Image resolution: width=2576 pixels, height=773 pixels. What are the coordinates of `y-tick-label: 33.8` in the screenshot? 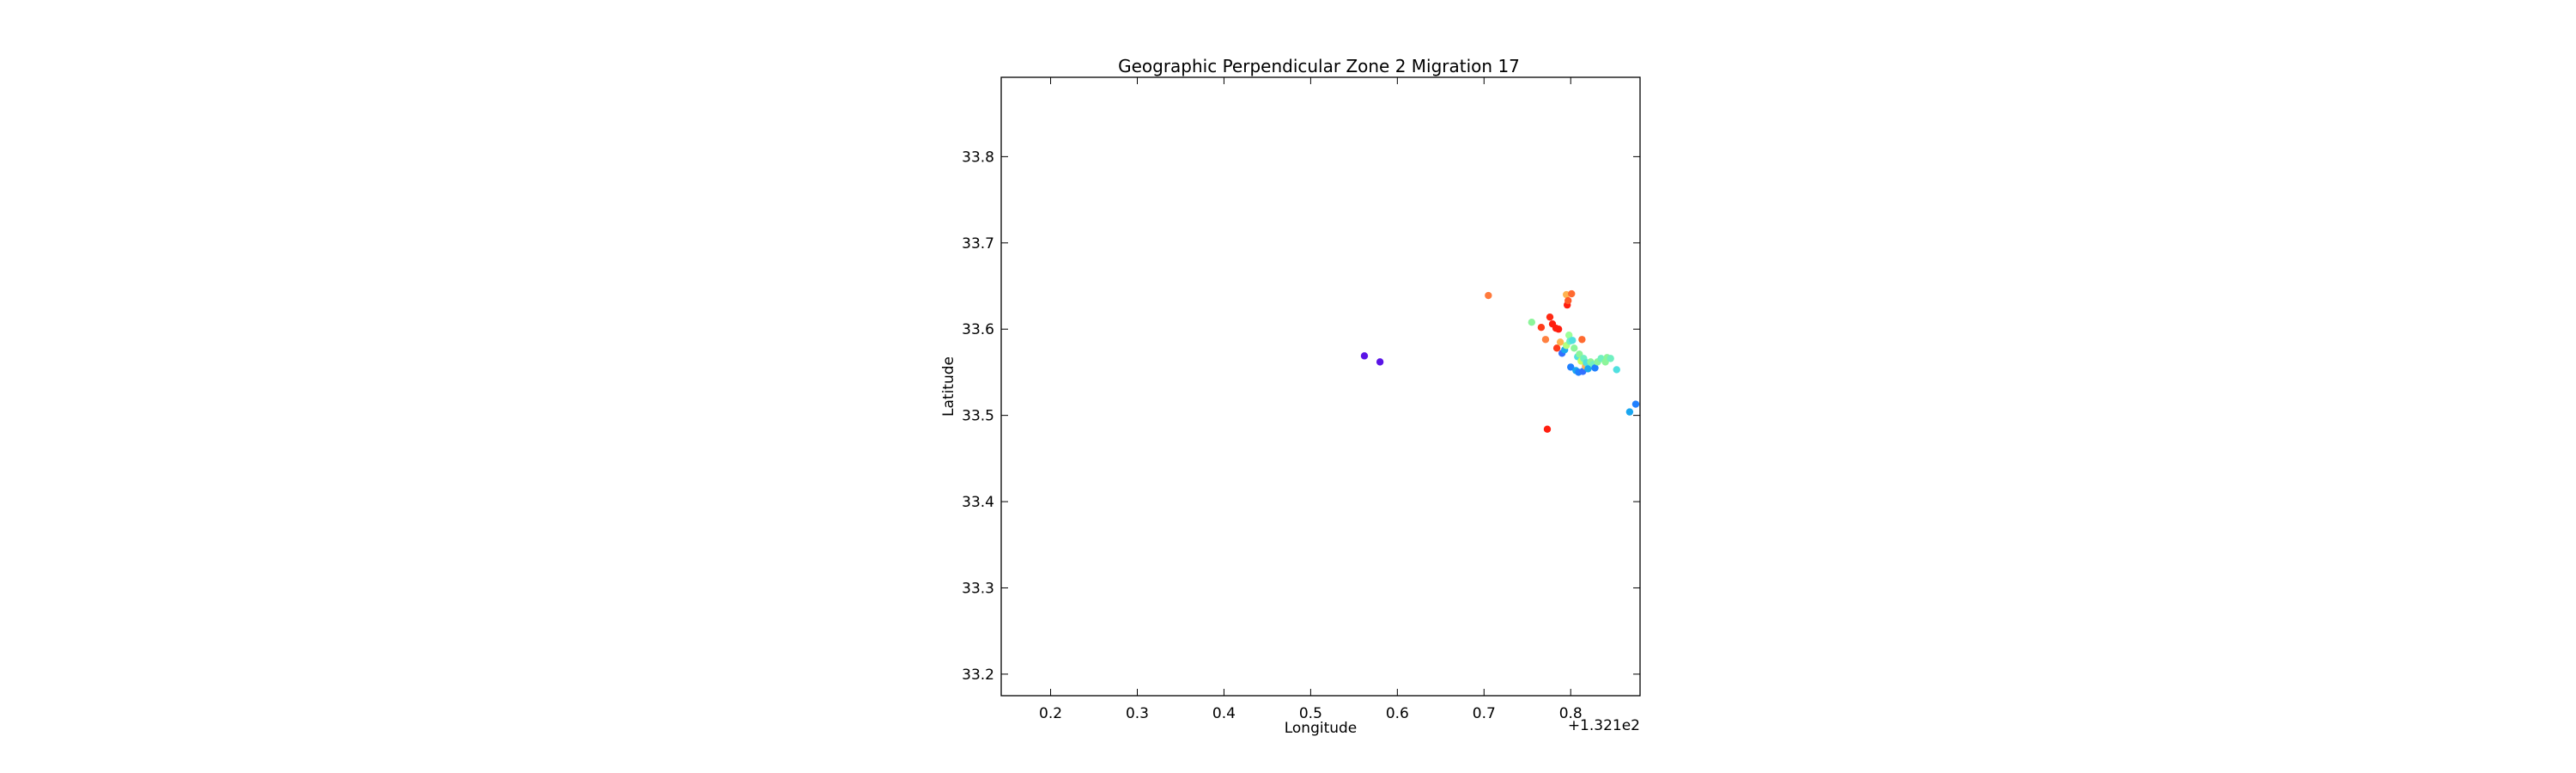 It's located at (978, 157).